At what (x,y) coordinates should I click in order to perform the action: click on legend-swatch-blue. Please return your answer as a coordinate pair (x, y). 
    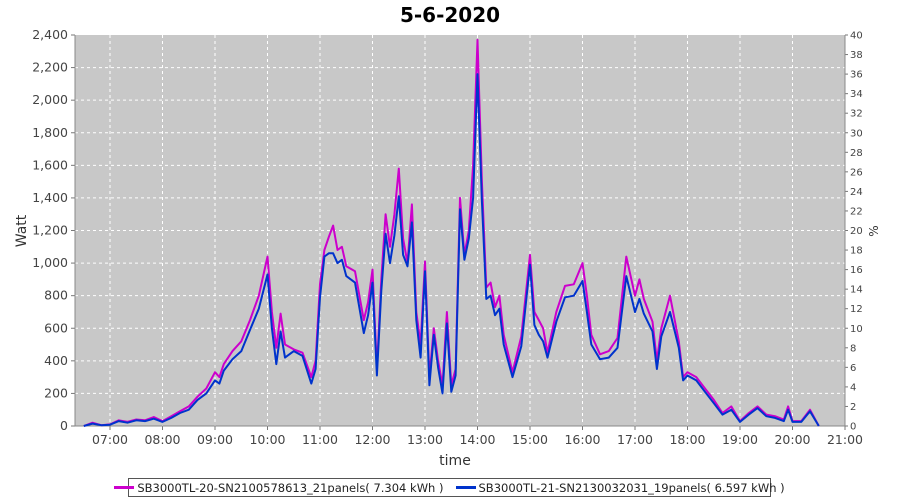
    Looking at the image, I should click on (465, 487).